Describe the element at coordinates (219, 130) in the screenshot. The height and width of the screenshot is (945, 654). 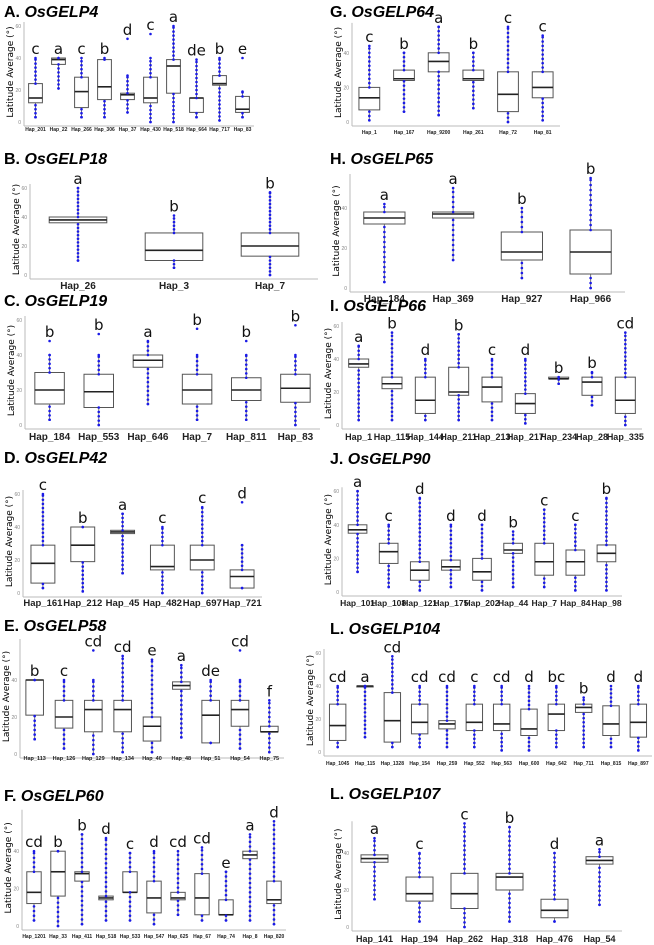
I see `x-tick-label: Hap_717` at that location.